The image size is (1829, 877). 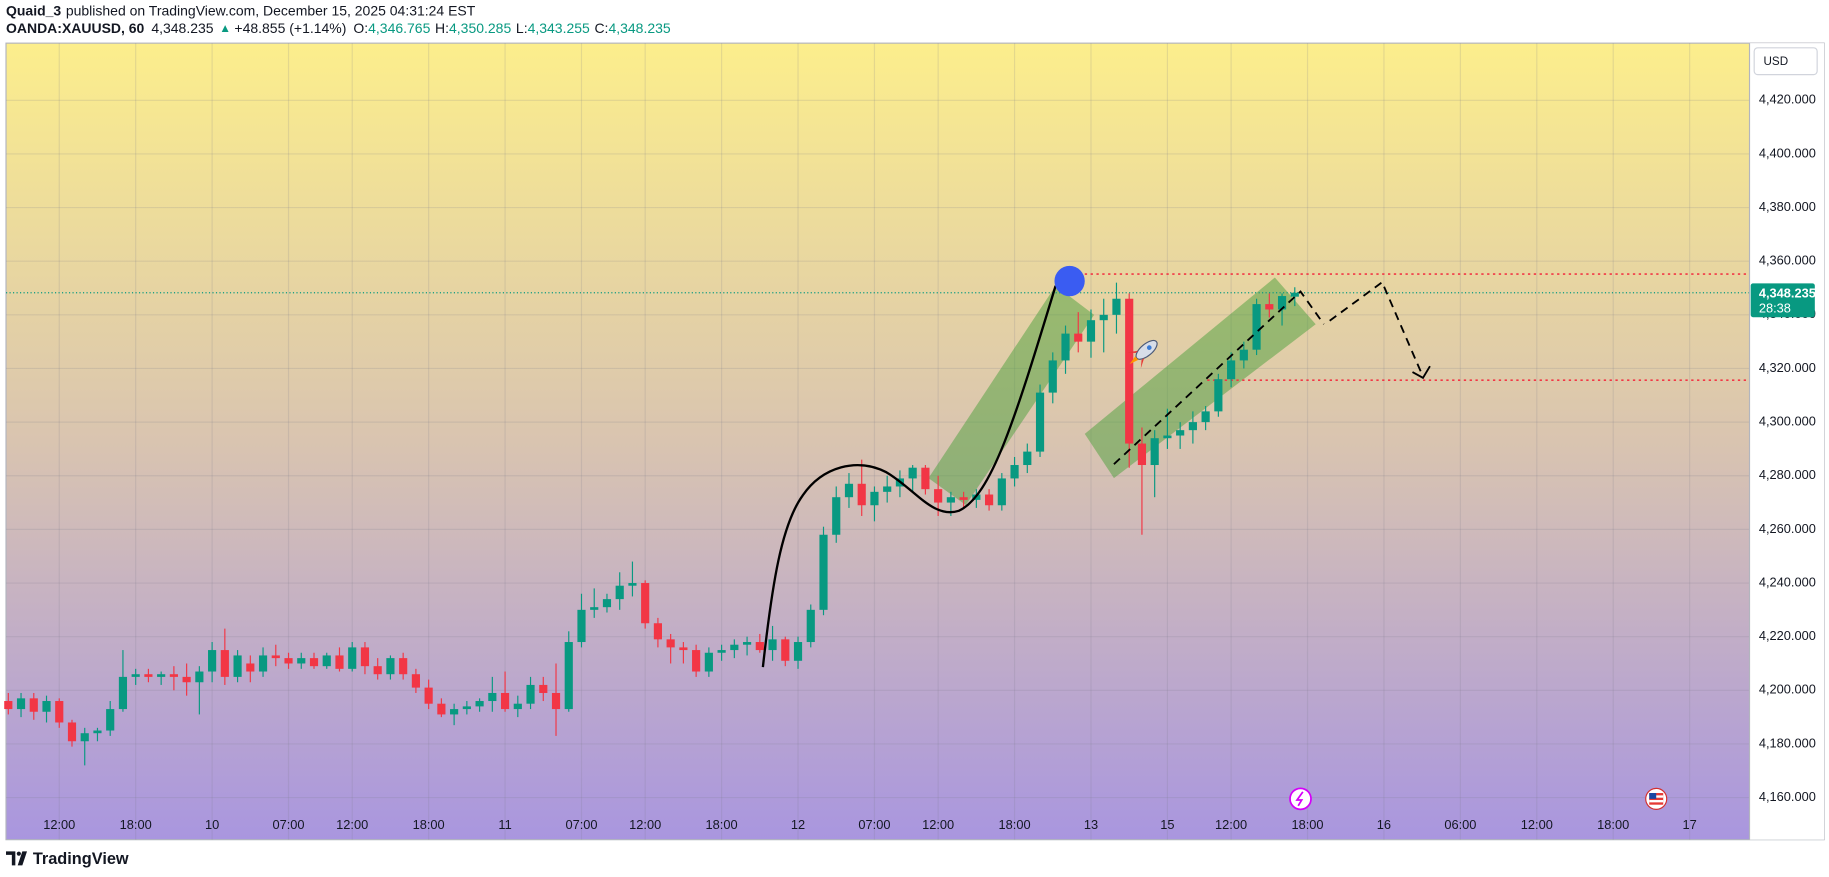 I want to click on legend-value: 4,348.235, so click(x=639, y=28).